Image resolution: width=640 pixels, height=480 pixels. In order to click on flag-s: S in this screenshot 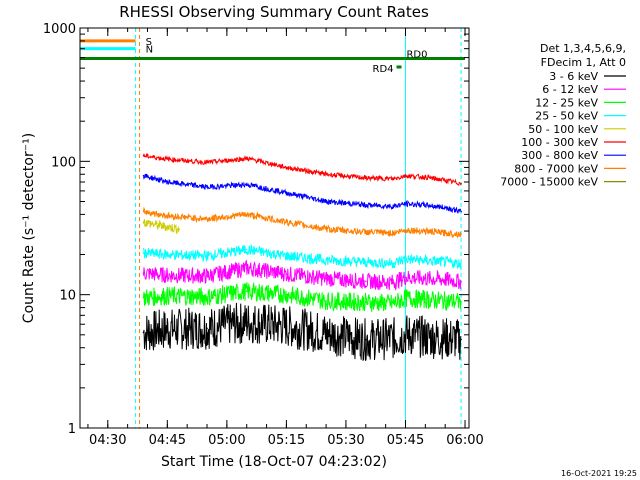, I will do `click(116, 42)`.